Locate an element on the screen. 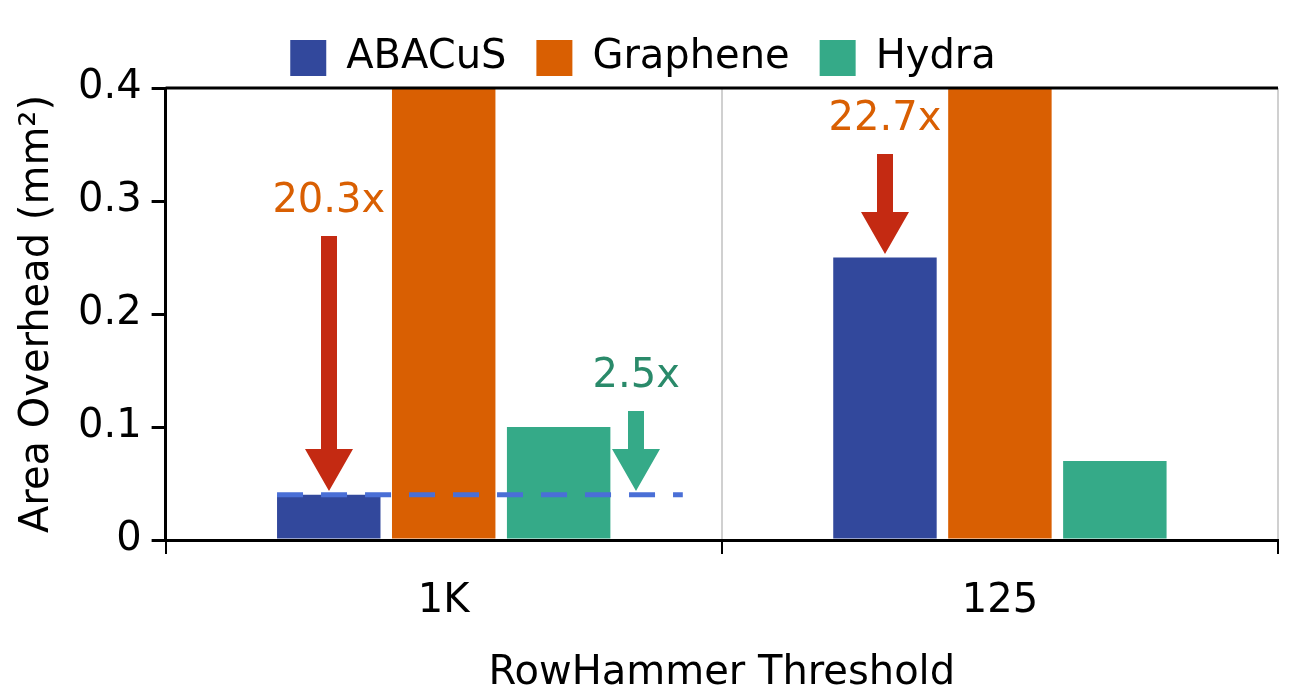  y-tick-label: 0 is located at coordinates (129, 536).